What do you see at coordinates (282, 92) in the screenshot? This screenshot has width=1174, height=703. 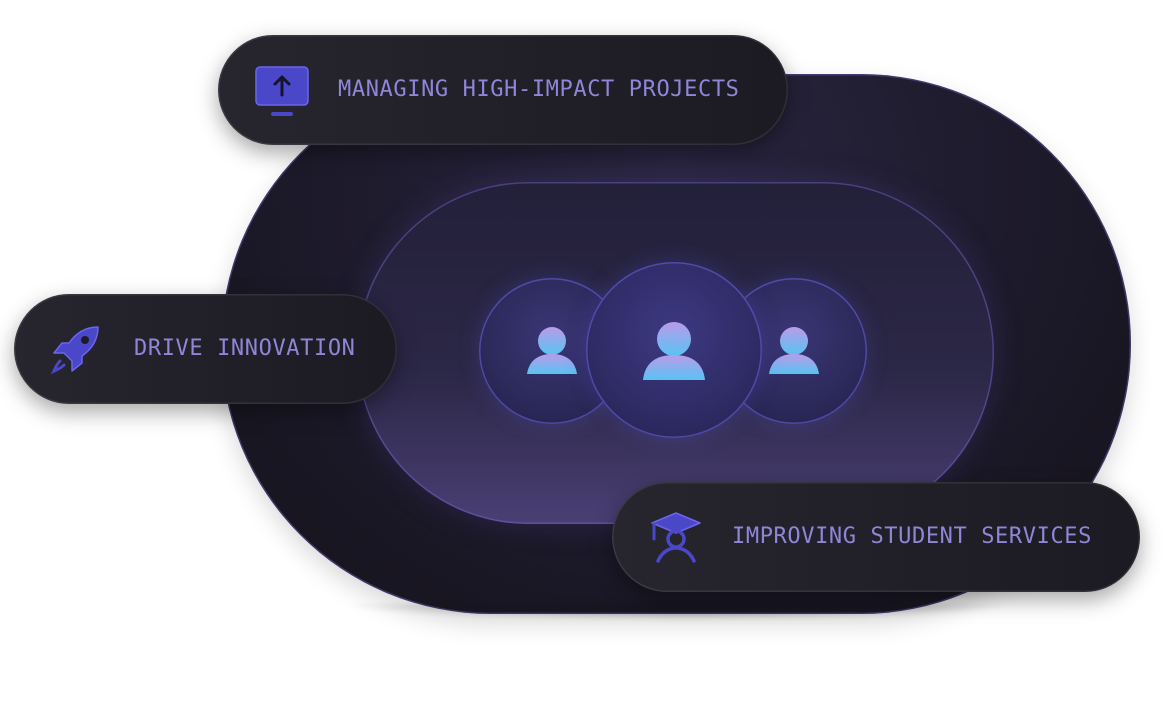 I see `monitor-upload-icon` at bounding box center [282, 92].